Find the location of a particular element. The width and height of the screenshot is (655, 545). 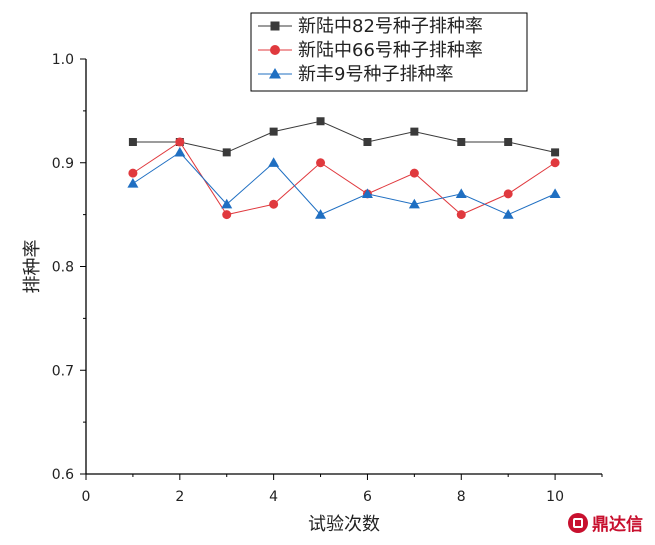

y-tick-label: 0.9 is located at coordinates (63, 164).